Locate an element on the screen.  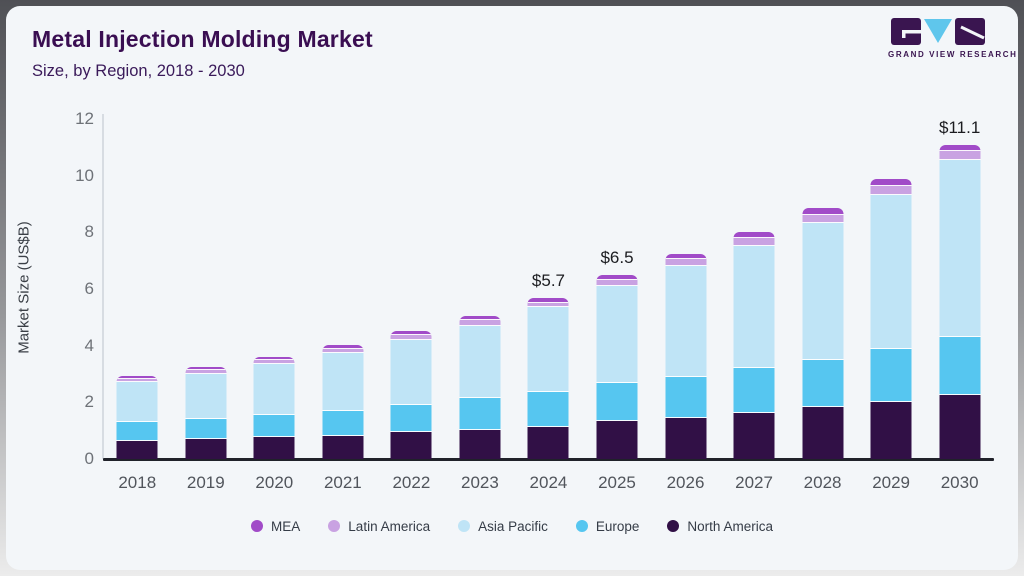
legend-item-asia-pacific: Asia Pacific is located at coordinates (503, 526).